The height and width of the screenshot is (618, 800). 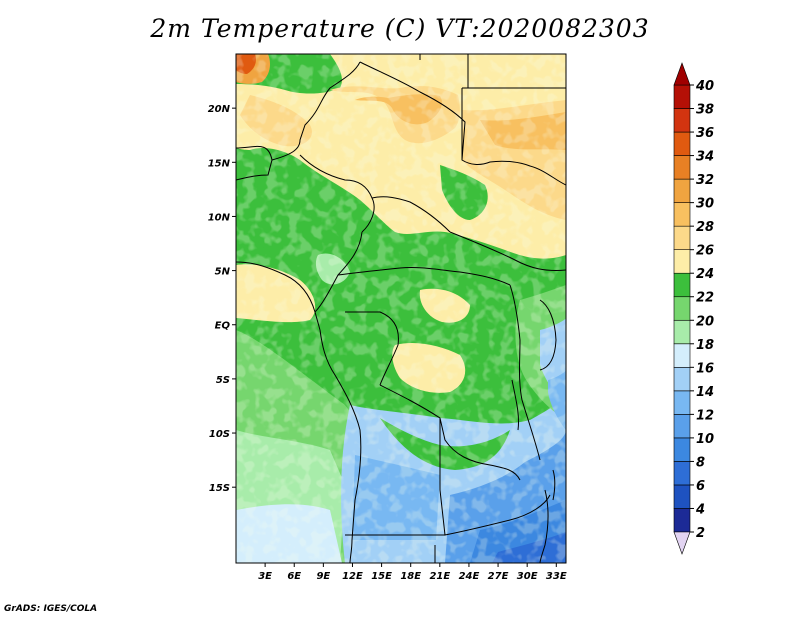 What do you see at coordinates (219, 217) in the screenshot?
I see `lat-tick-label: 10N` at bounding box center [219, 217].